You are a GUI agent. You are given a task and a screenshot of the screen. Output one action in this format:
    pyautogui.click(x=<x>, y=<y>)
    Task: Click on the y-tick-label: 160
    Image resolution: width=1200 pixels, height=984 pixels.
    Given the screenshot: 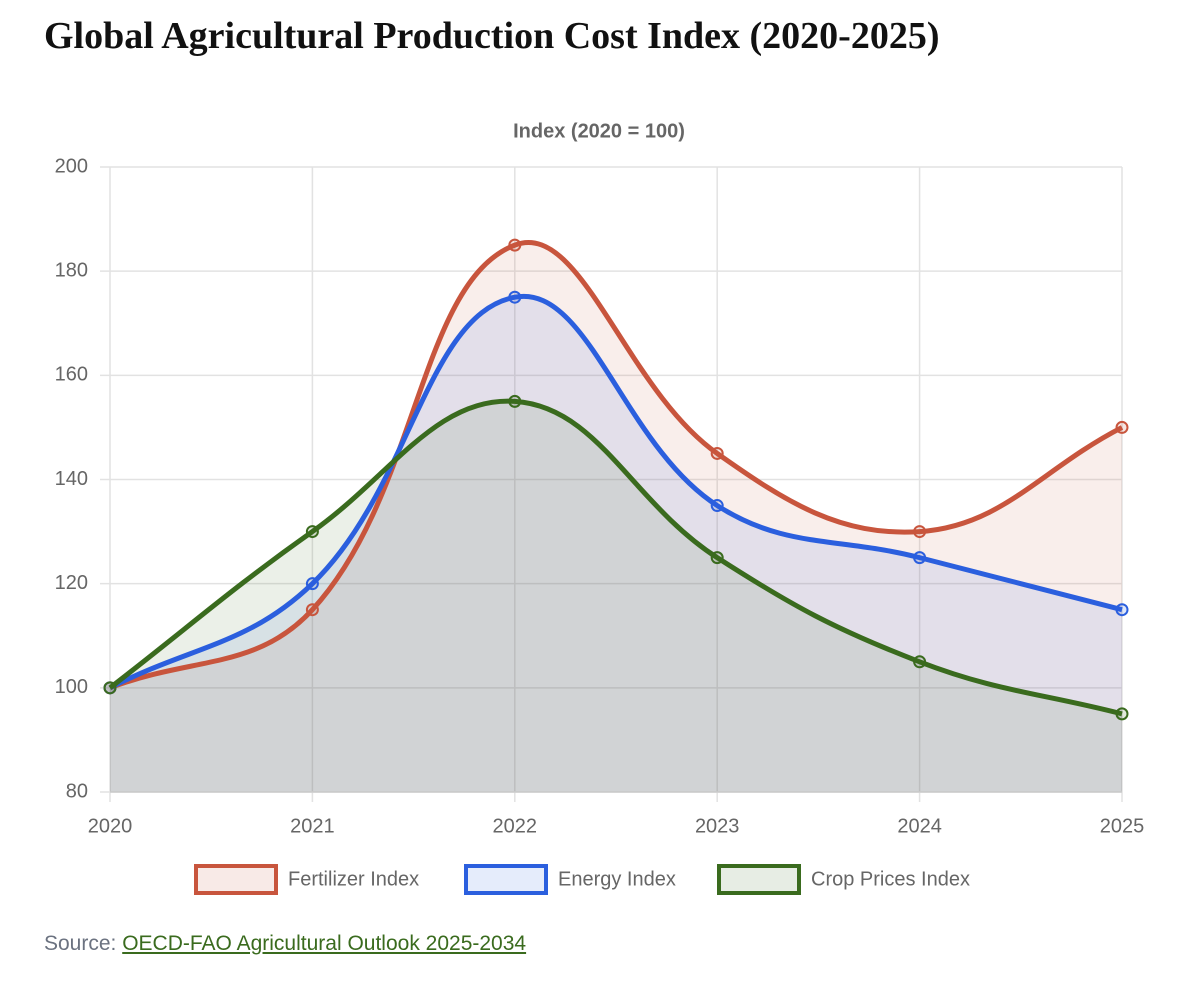 What is the action you would take?
    pyautogui.click(x=71, y=375)
    